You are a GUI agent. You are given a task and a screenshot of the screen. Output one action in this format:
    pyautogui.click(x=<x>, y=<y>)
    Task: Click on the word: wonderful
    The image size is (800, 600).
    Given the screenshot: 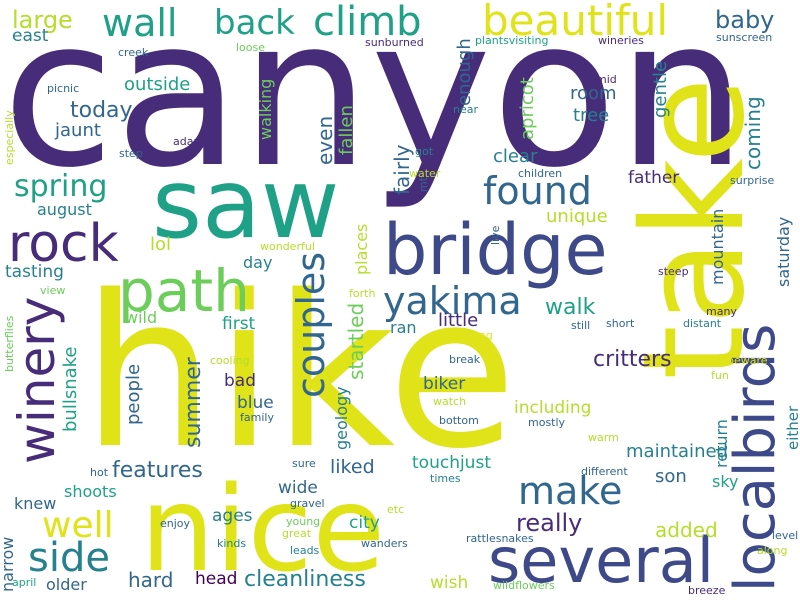 What is the action you would take?
    pyautogui.click(x=287, y=246)
    